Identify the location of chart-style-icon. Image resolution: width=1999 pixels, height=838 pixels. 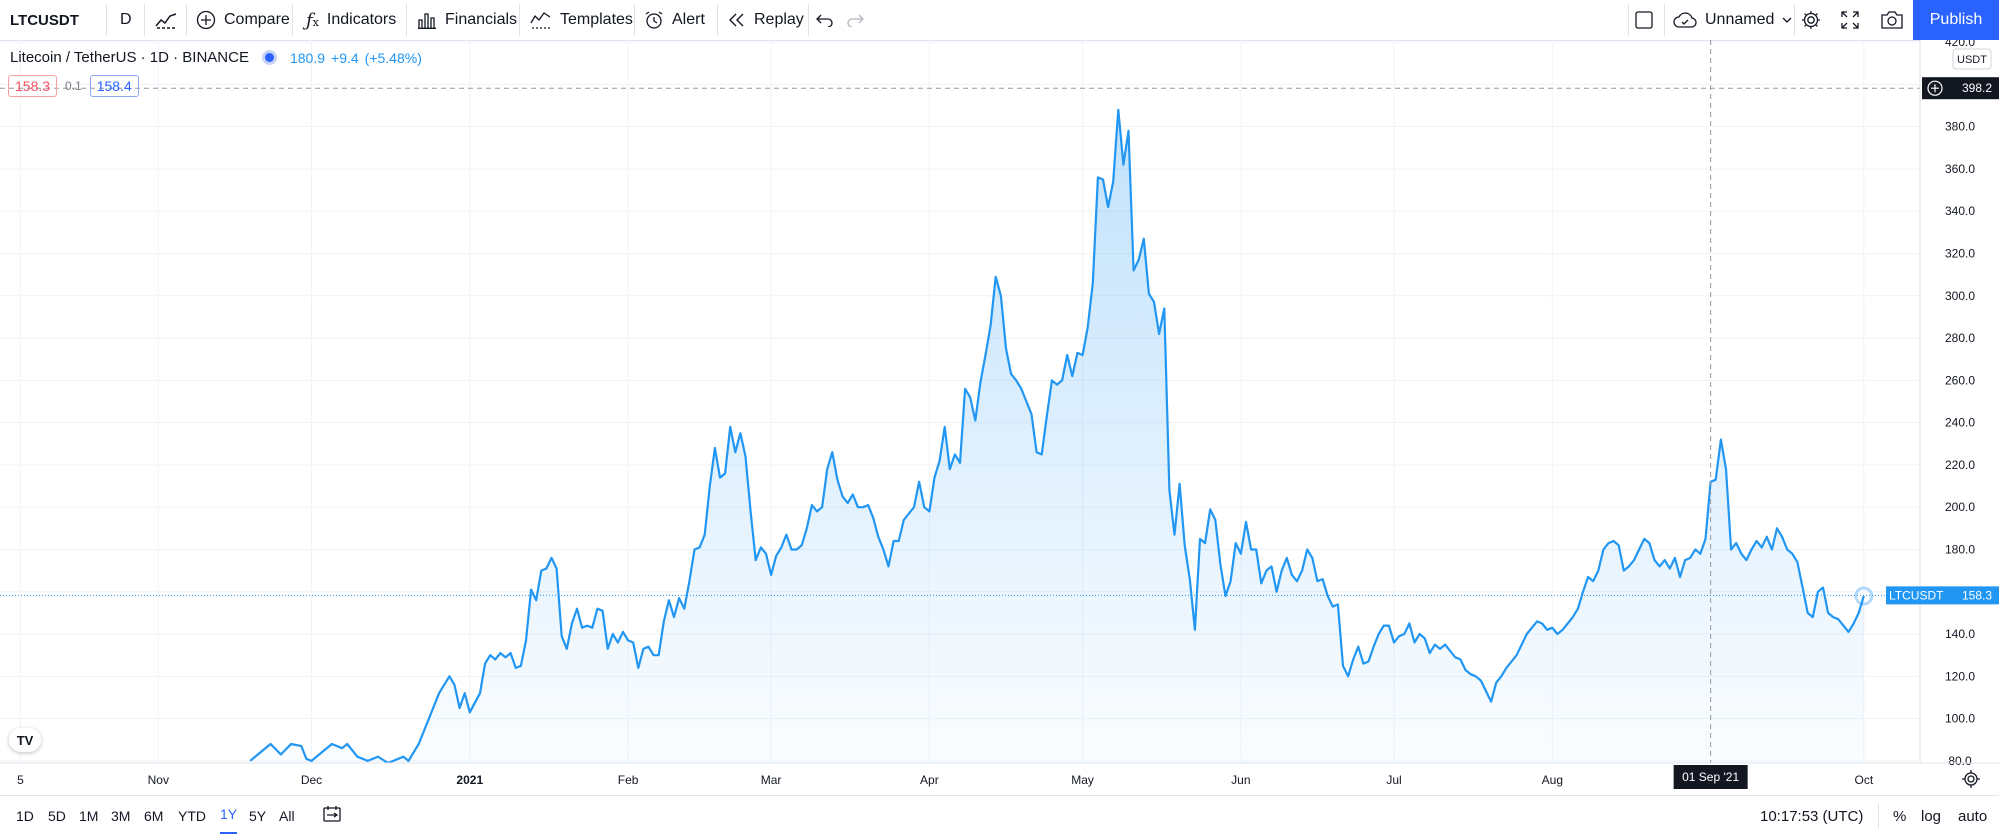
(166, 20).